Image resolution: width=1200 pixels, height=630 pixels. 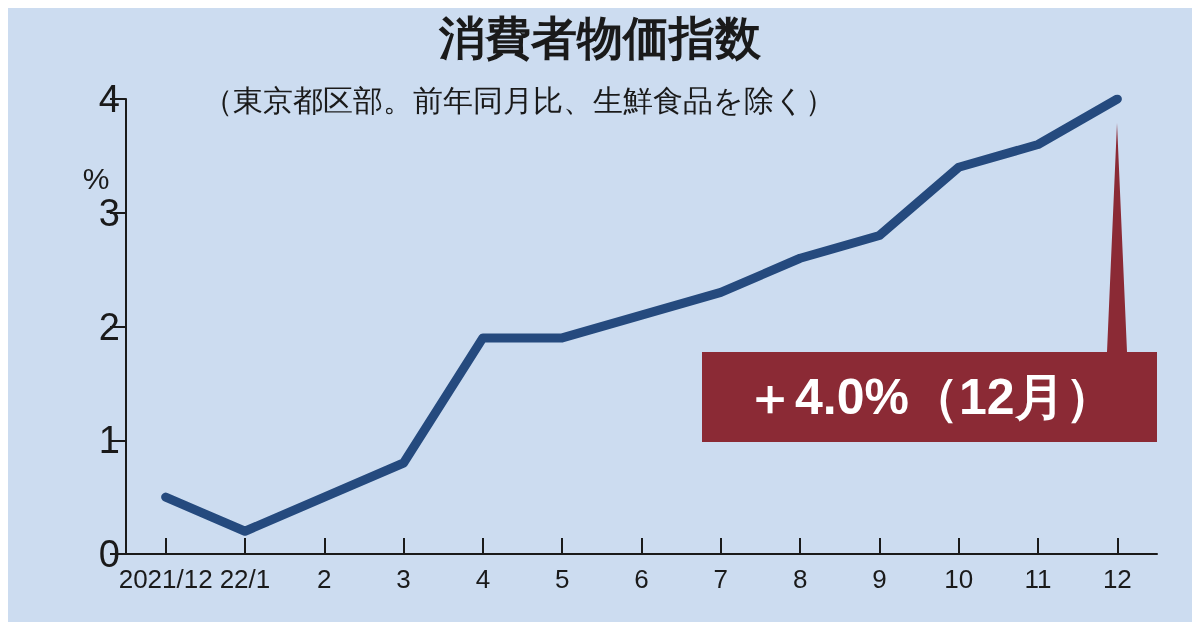 I want to click on x-tick-label: 2, so click(x=324, y=579).